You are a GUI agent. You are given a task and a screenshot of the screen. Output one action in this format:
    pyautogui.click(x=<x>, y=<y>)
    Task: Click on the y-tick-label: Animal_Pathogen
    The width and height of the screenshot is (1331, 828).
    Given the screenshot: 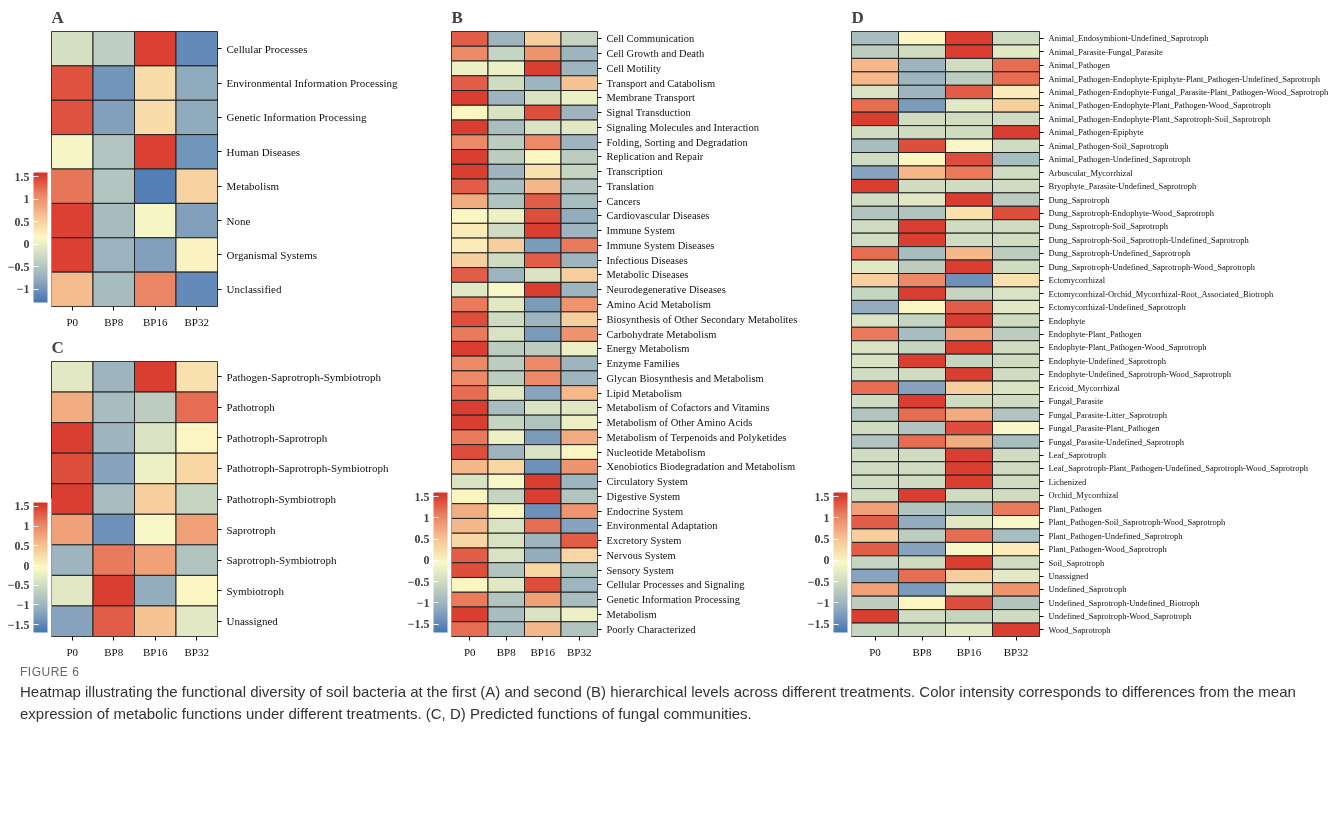 What is the action you would take?
    pyautogui.click(x=1079, y=65)
    